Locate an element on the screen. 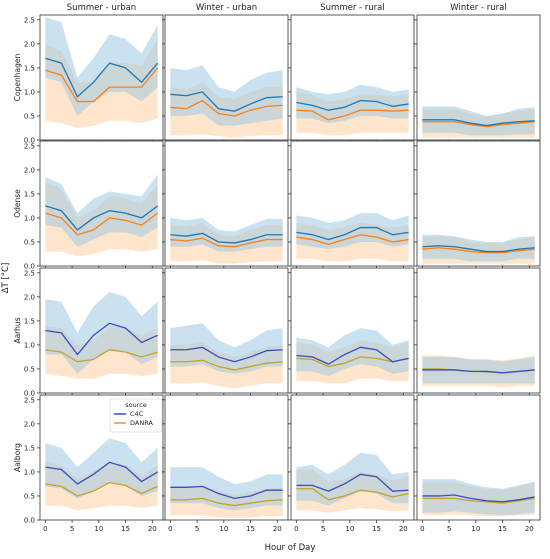  x-tick-label-summer-rural-5: 5 is located at coordinates (323, 529).